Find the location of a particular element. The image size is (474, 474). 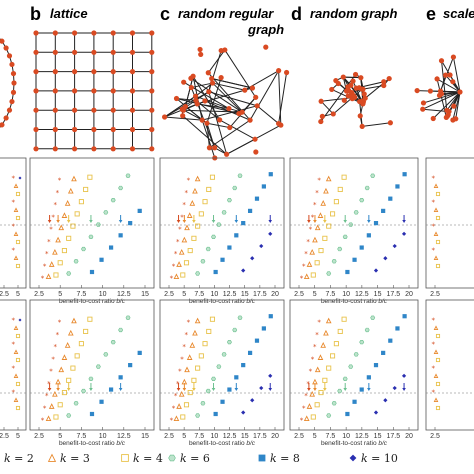

x-axis-var: b/c is located at coordinates (382, 301).